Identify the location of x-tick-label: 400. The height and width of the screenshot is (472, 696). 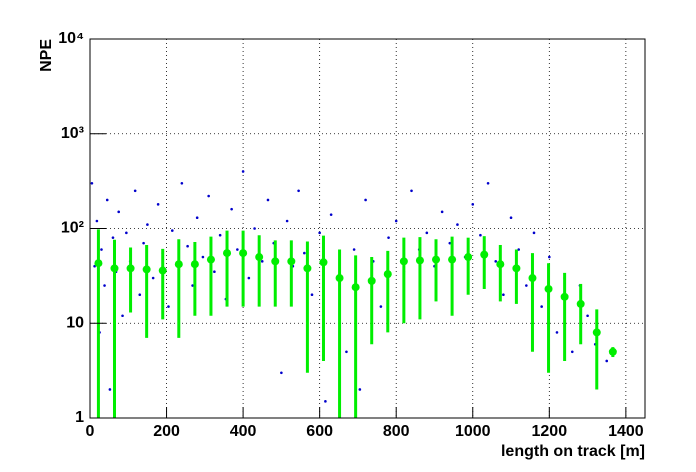
(243, 431).